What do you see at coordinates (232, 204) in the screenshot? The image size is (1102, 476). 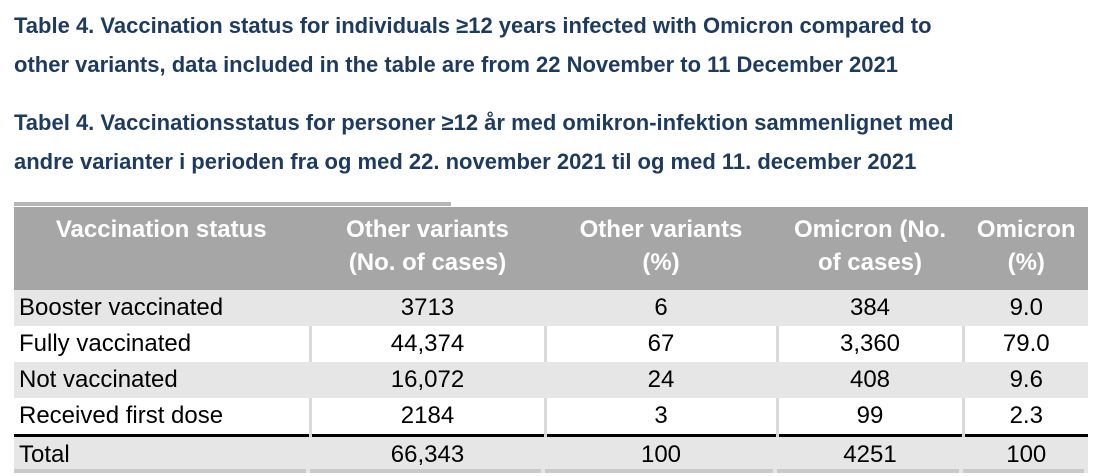 I see `table-top-border-segment` at bounding box center [232, 204].